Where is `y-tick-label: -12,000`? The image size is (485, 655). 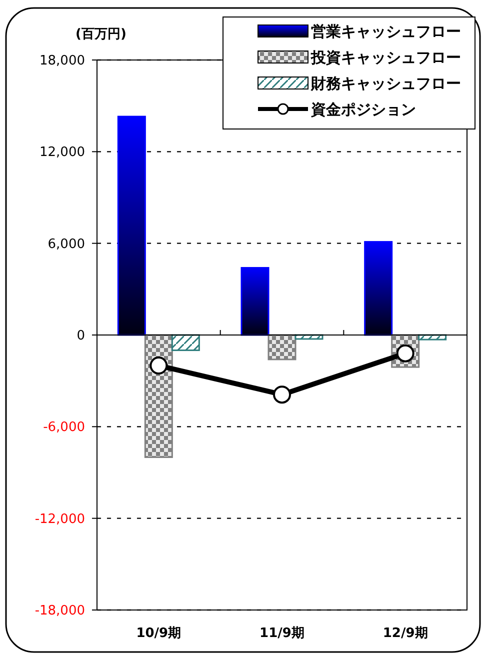
y-tick-label: -12,000 is located at coordinates (59, 519).